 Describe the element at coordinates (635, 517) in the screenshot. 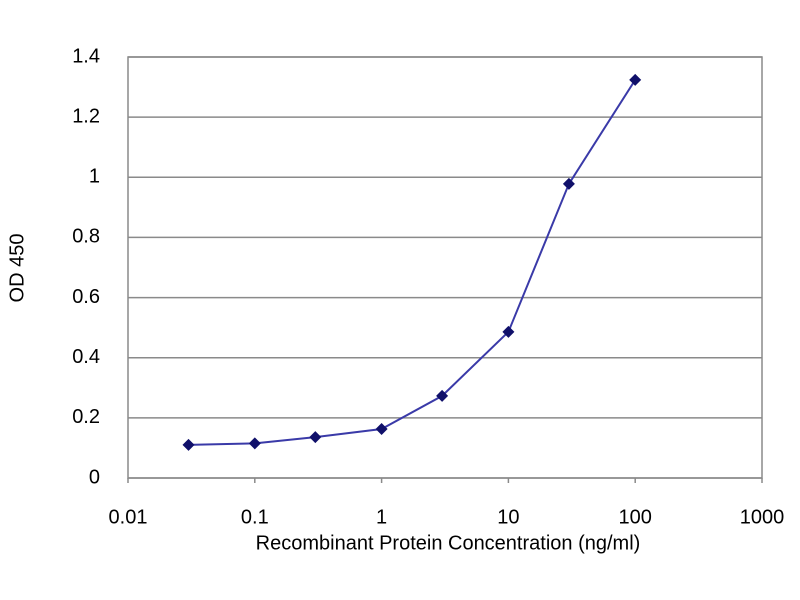

I see `x-tick-label: 100` at that location.